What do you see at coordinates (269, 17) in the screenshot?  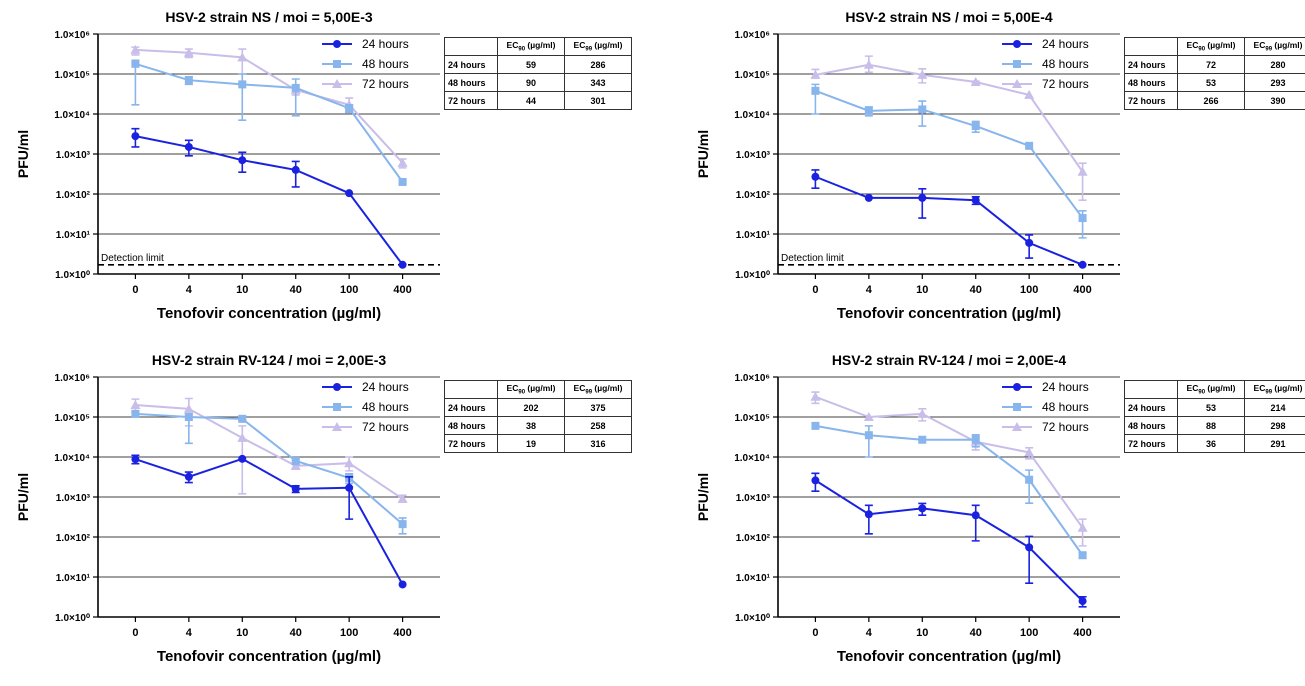 I see `chart-title: HSV-2 strain NS / moi = 5,00E-3` at bounding box center [269, 17].